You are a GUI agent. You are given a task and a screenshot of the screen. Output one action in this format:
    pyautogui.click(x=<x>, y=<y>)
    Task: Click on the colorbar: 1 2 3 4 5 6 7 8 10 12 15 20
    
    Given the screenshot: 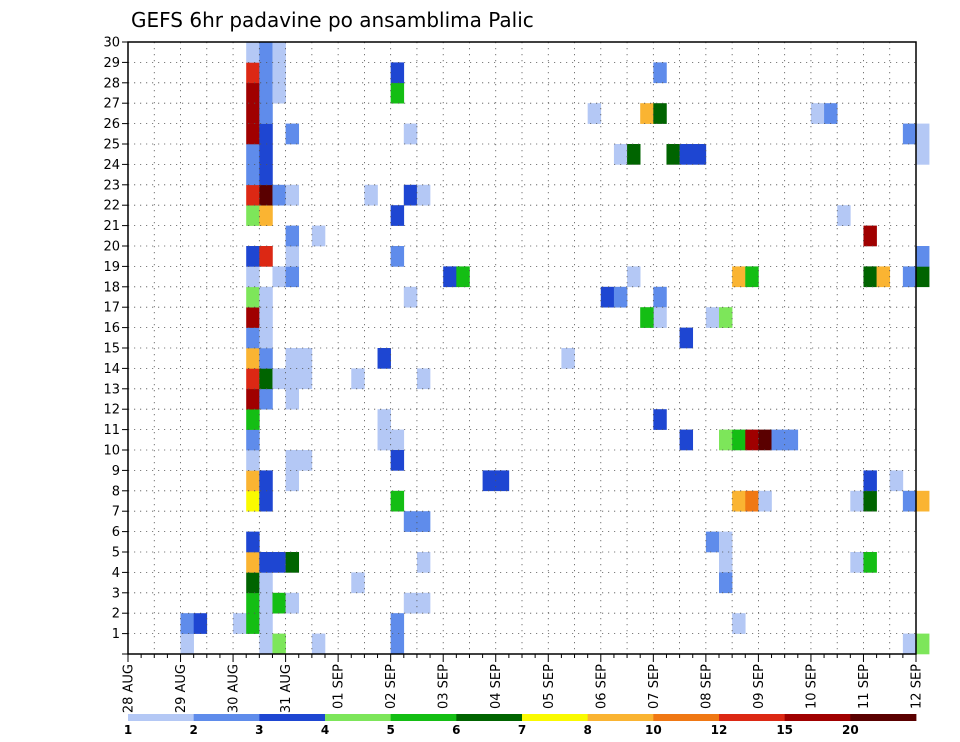 What is the action you would take?
    pyautogui.click(x=520, y=725)
    